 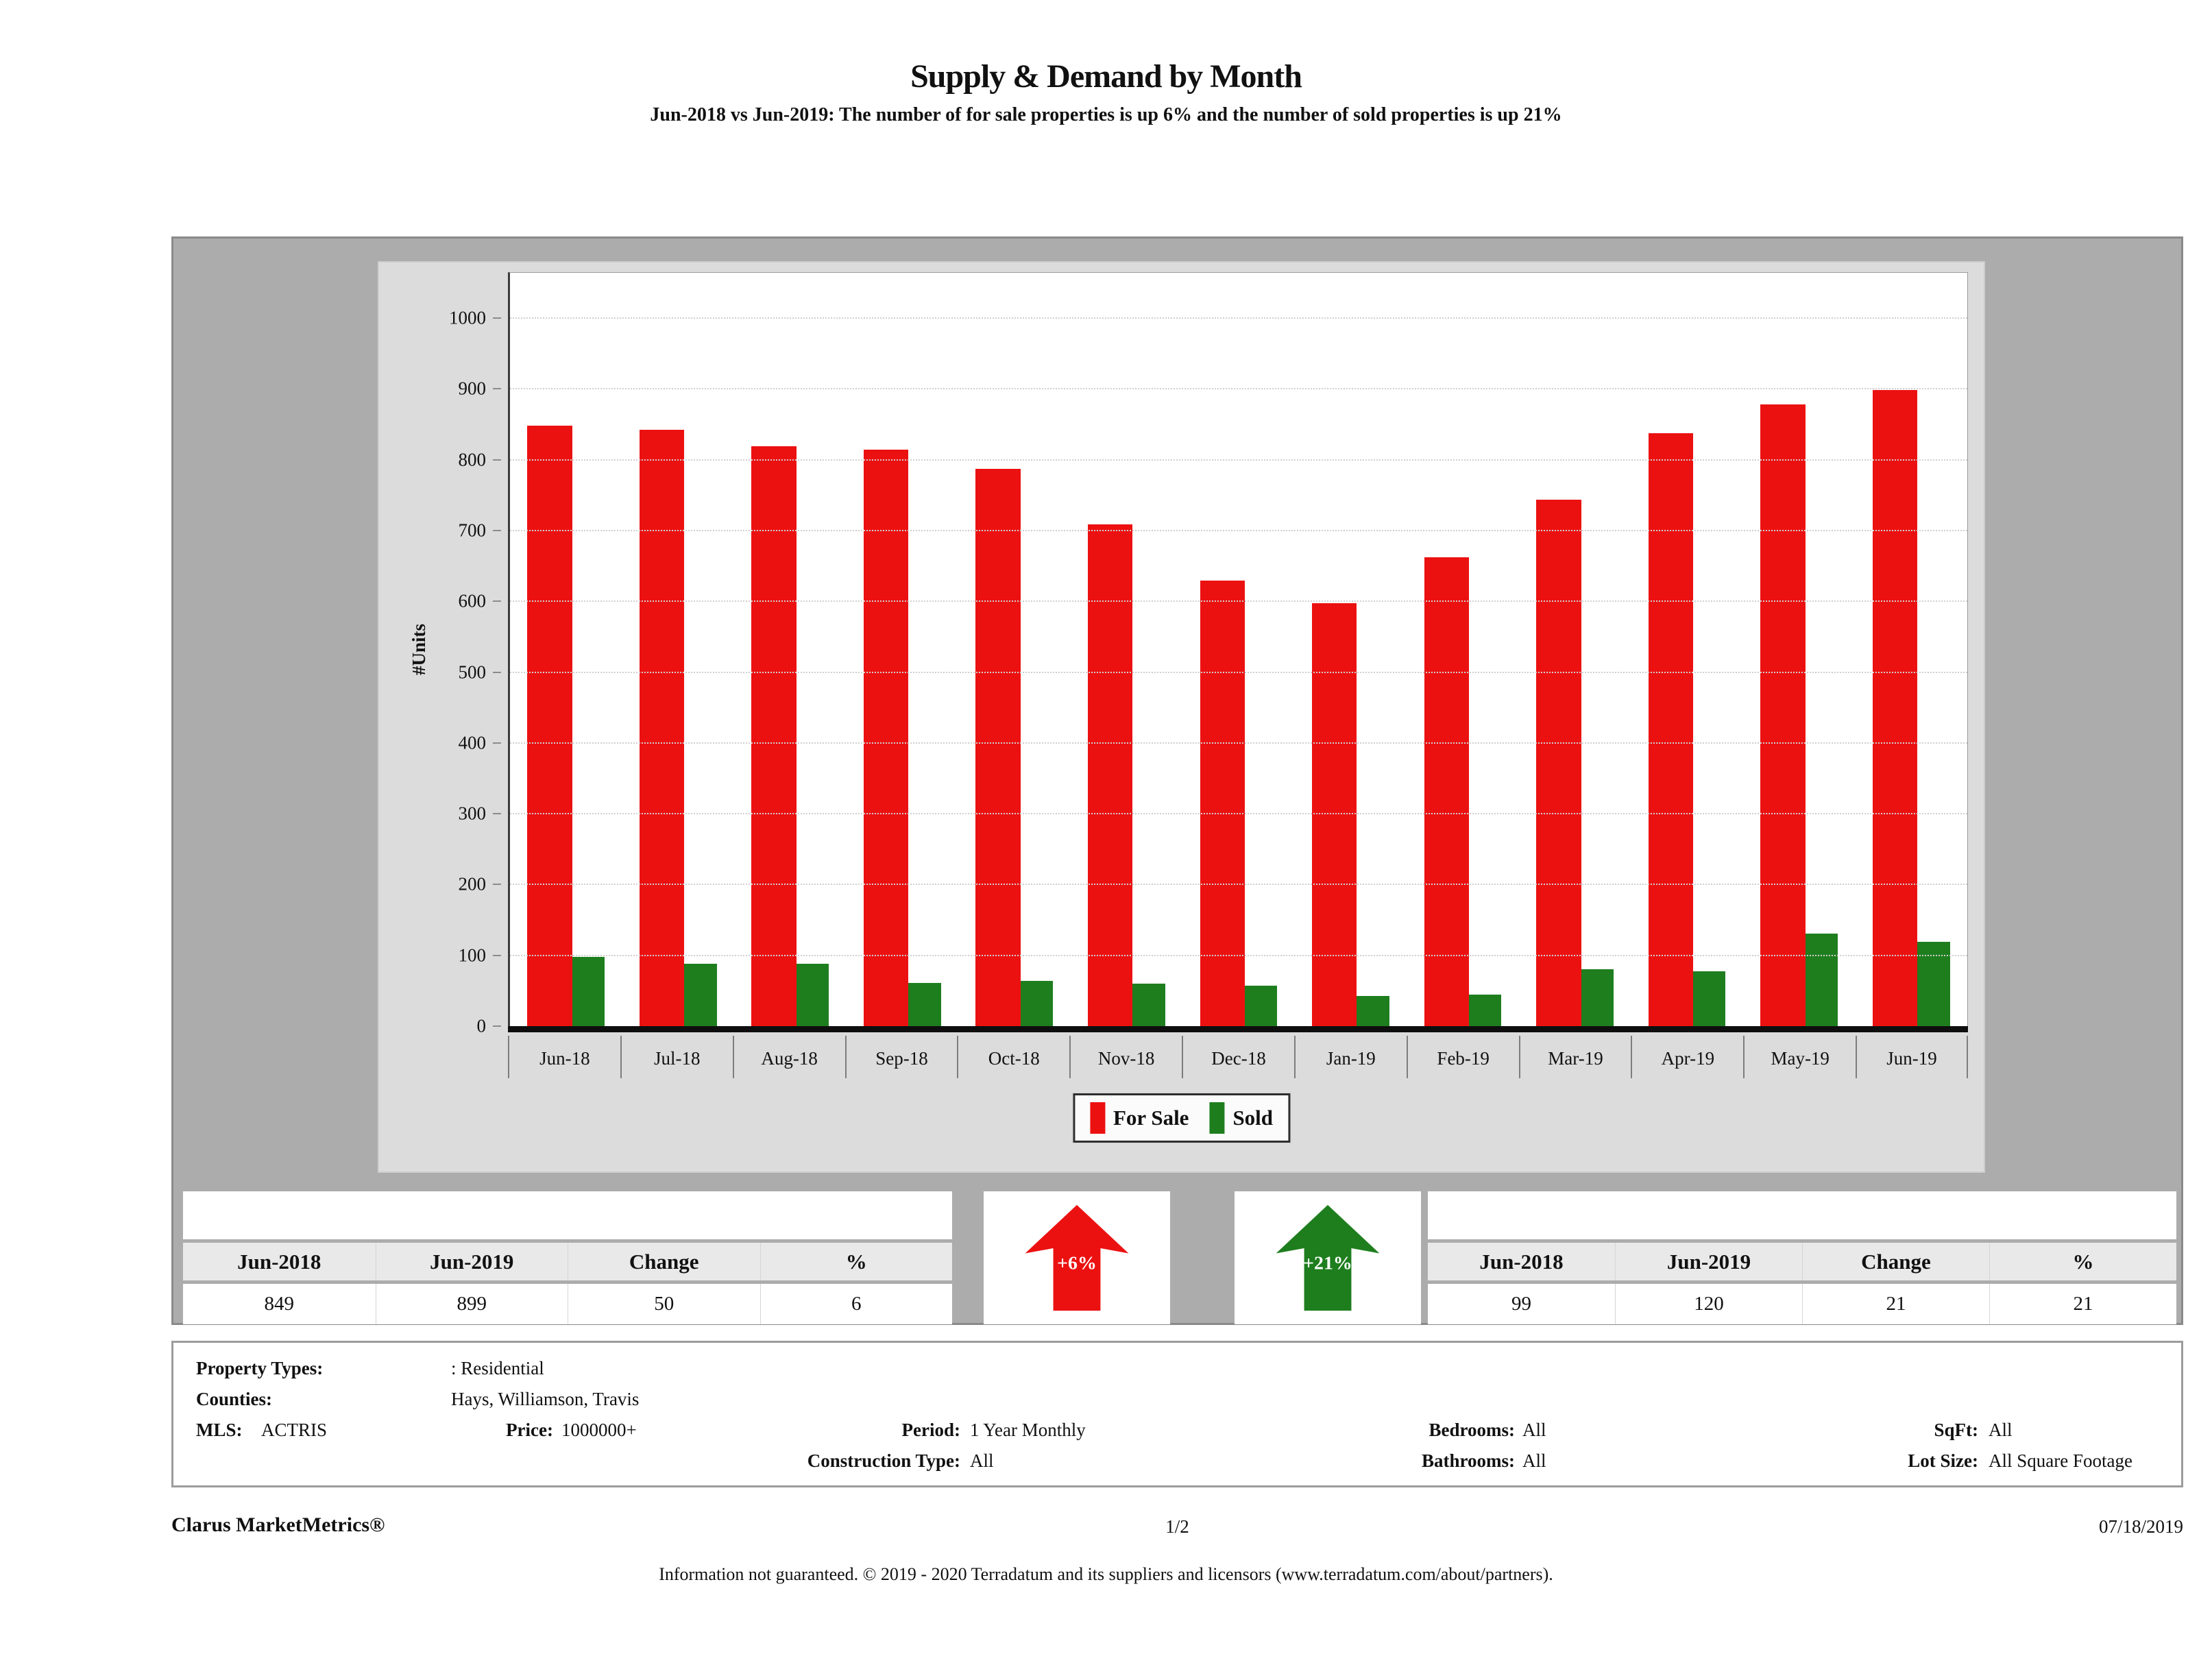 I want to click on footer-brand: Clarus MarketMetrics®, so click(x=278, y=1524).